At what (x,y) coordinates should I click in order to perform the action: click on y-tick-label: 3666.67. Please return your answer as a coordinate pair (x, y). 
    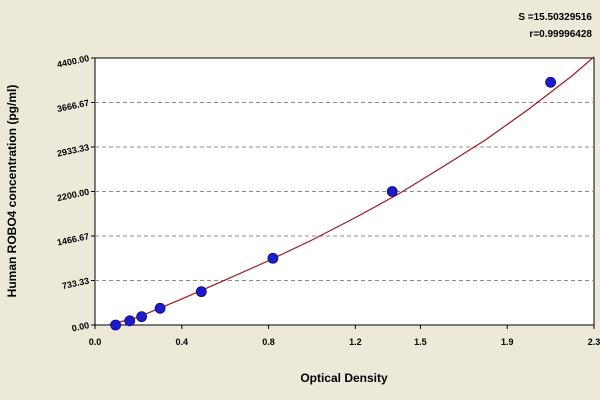
    Looking at the image, I should click on (73, 106).